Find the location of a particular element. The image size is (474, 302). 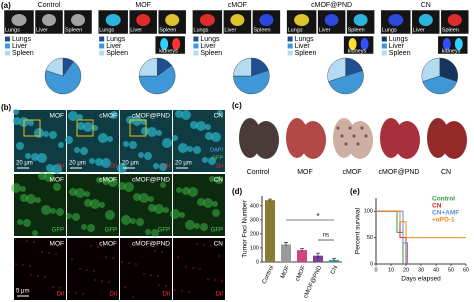

x-tick-label: MOF is located at coordinates (285, 272).